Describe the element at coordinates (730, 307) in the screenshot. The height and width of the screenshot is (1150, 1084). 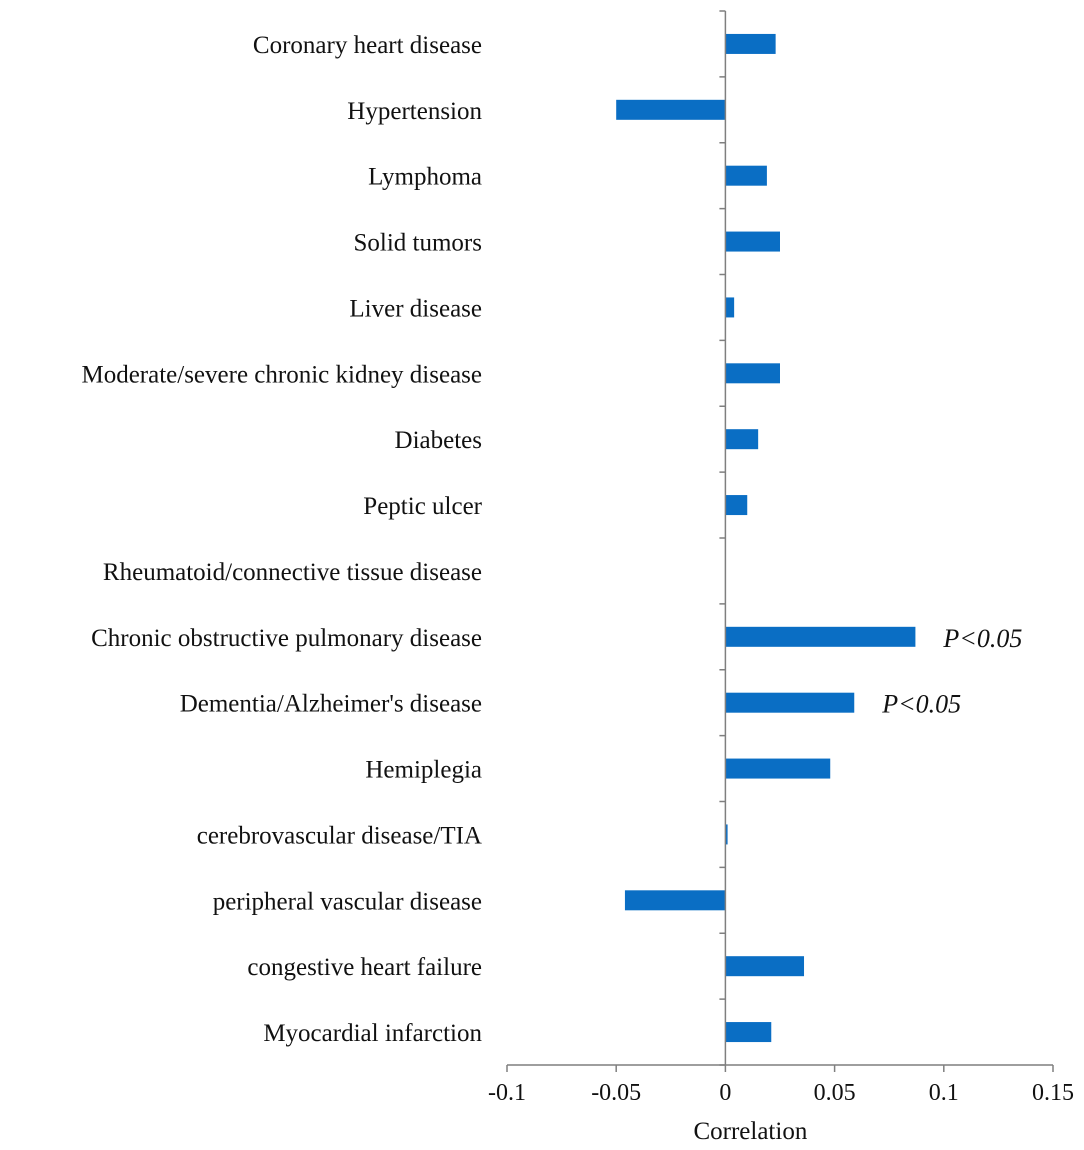
I see `bar-liver-disease` at that location.